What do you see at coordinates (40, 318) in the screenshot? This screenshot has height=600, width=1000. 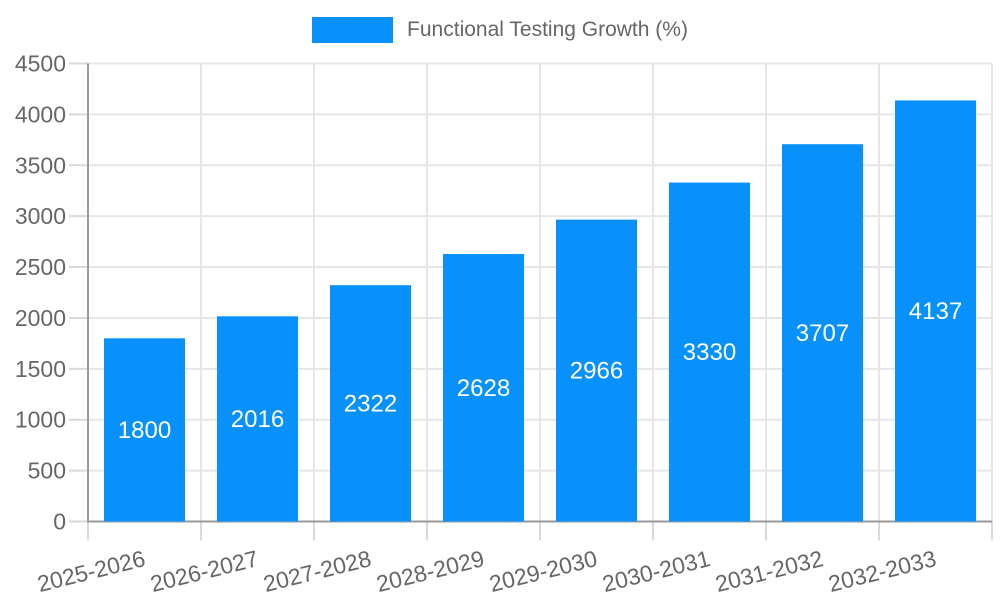 I see `y-axis-label: 2000` at bounding box center [40, 318].